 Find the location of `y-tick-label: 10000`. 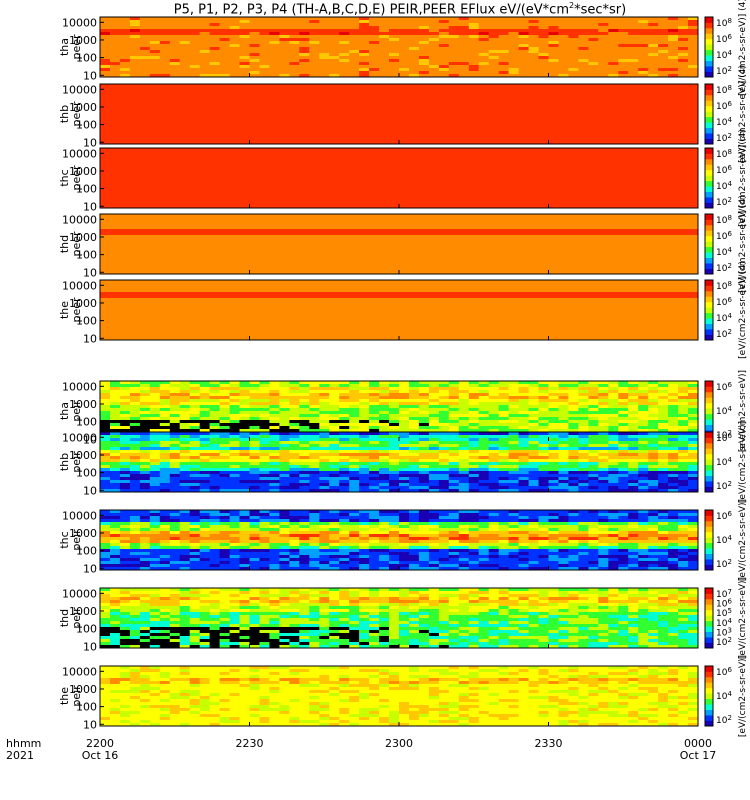

y-tick-label: 10000 is located at coordinates (79, 89).